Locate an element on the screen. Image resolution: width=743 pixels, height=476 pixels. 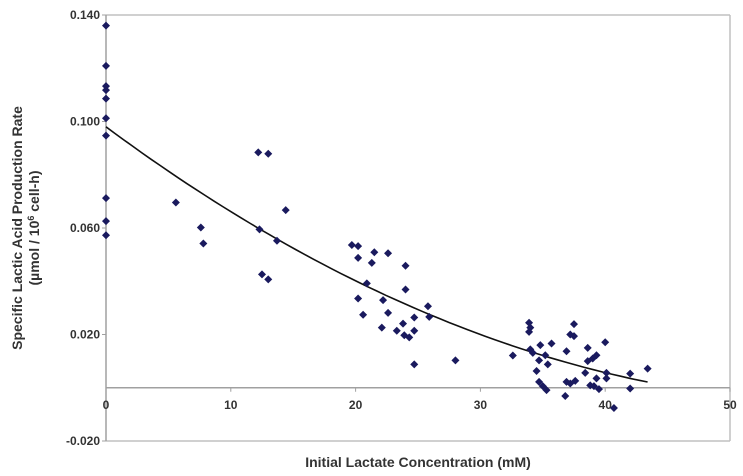
x-tick-label: 10 is located at coordinates (231, 405).